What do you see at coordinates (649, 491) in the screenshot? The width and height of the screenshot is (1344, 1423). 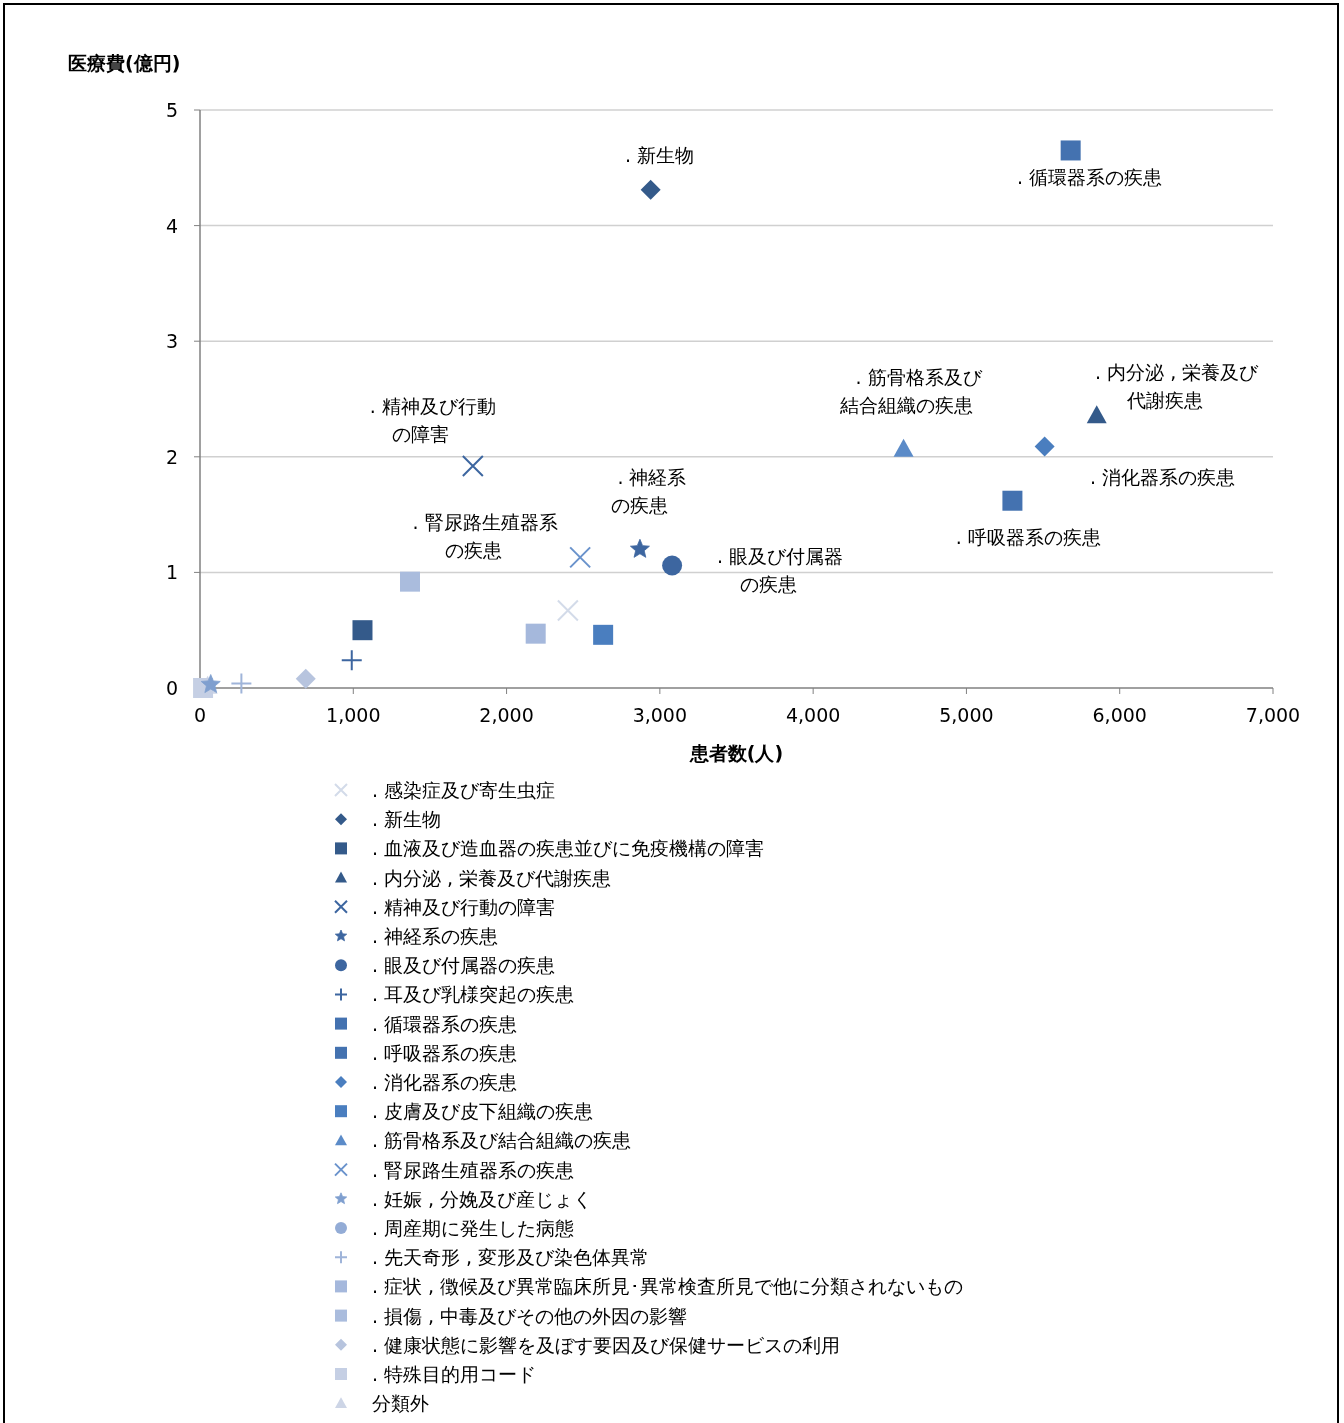 I see `annotation: . 神経系の疾患` at bounding box center [649, 491].